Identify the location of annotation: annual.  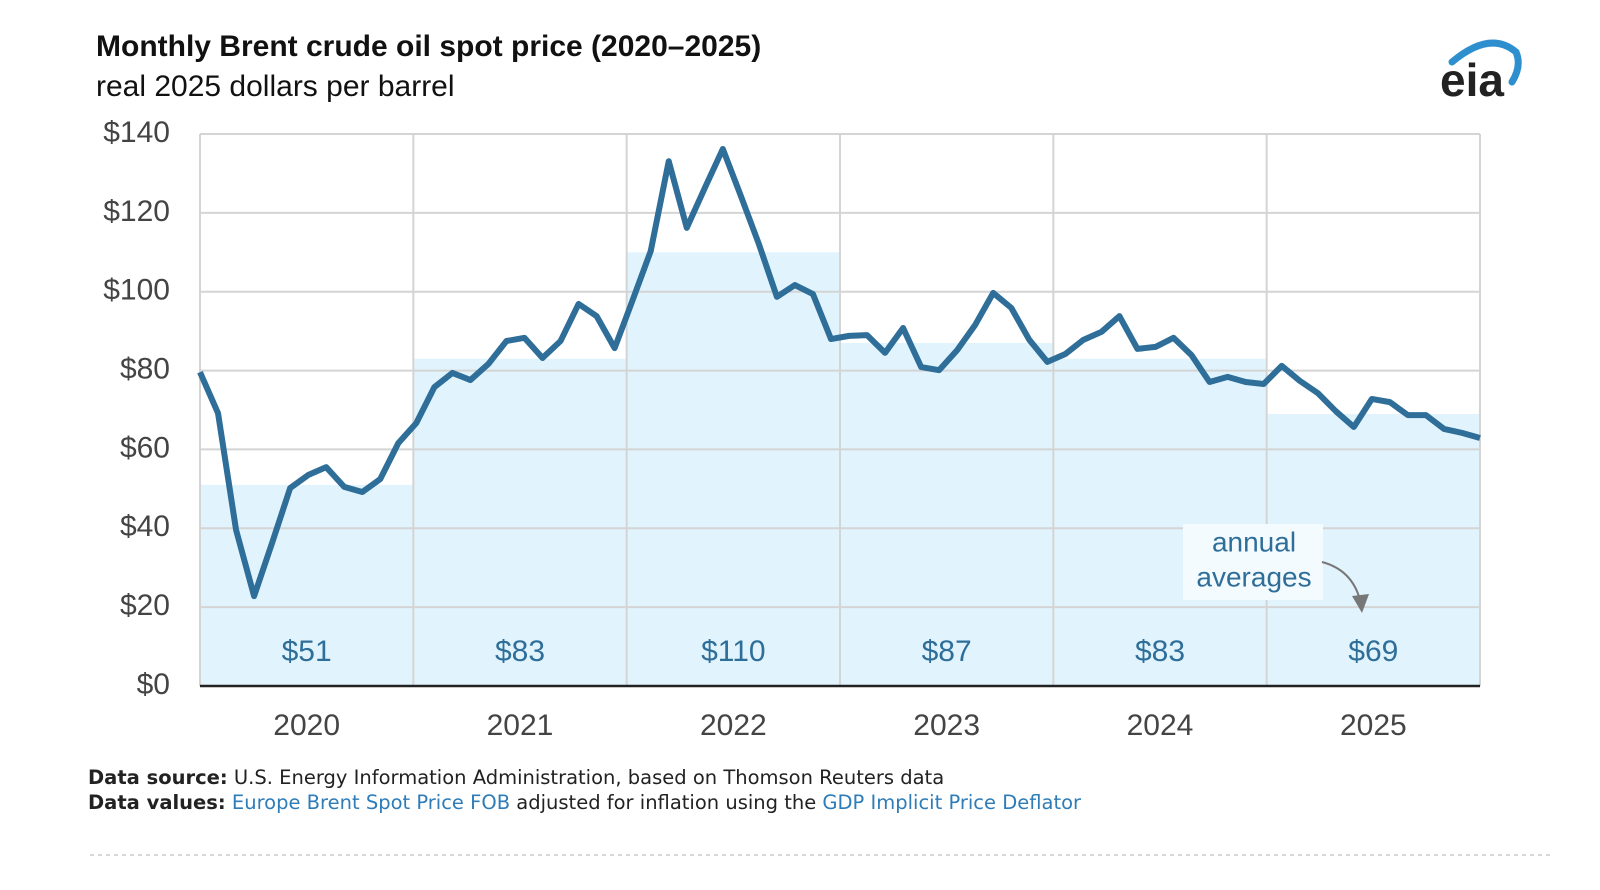
(1254, 541).